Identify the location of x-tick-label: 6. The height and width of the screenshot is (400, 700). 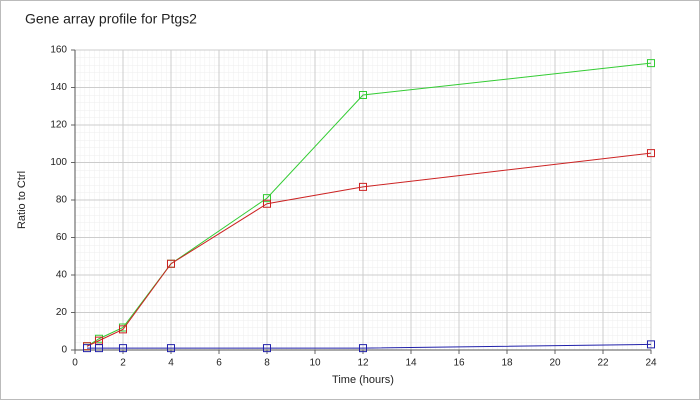
(219, 363).